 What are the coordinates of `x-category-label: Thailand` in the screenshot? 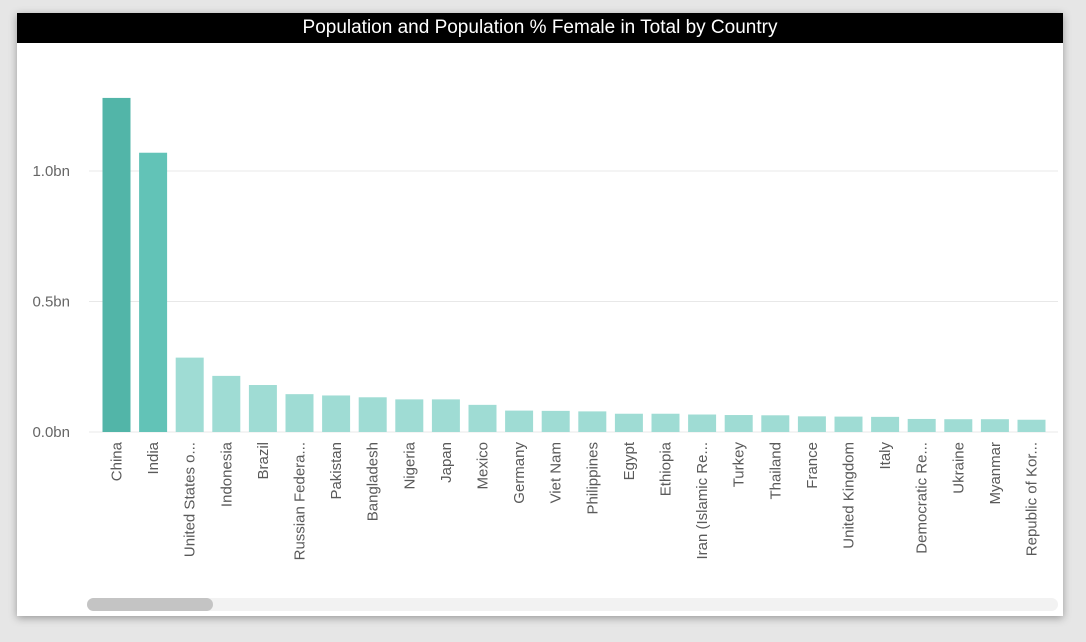 It's located at (775, 471).